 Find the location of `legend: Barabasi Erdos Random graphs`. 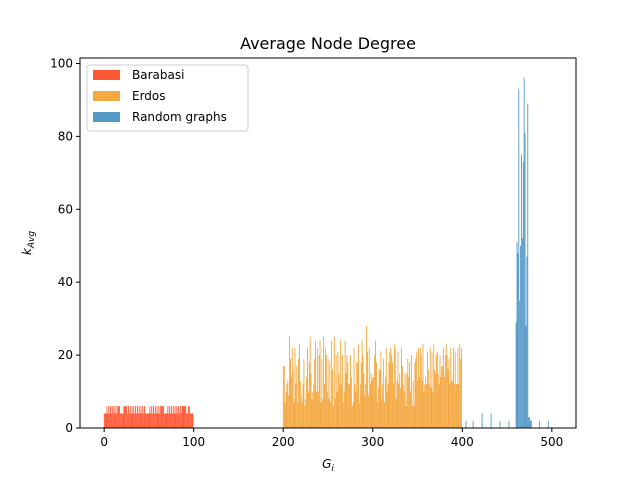

legend: Barabasi Erdos Random graphs is located at coordinates (167, 98).